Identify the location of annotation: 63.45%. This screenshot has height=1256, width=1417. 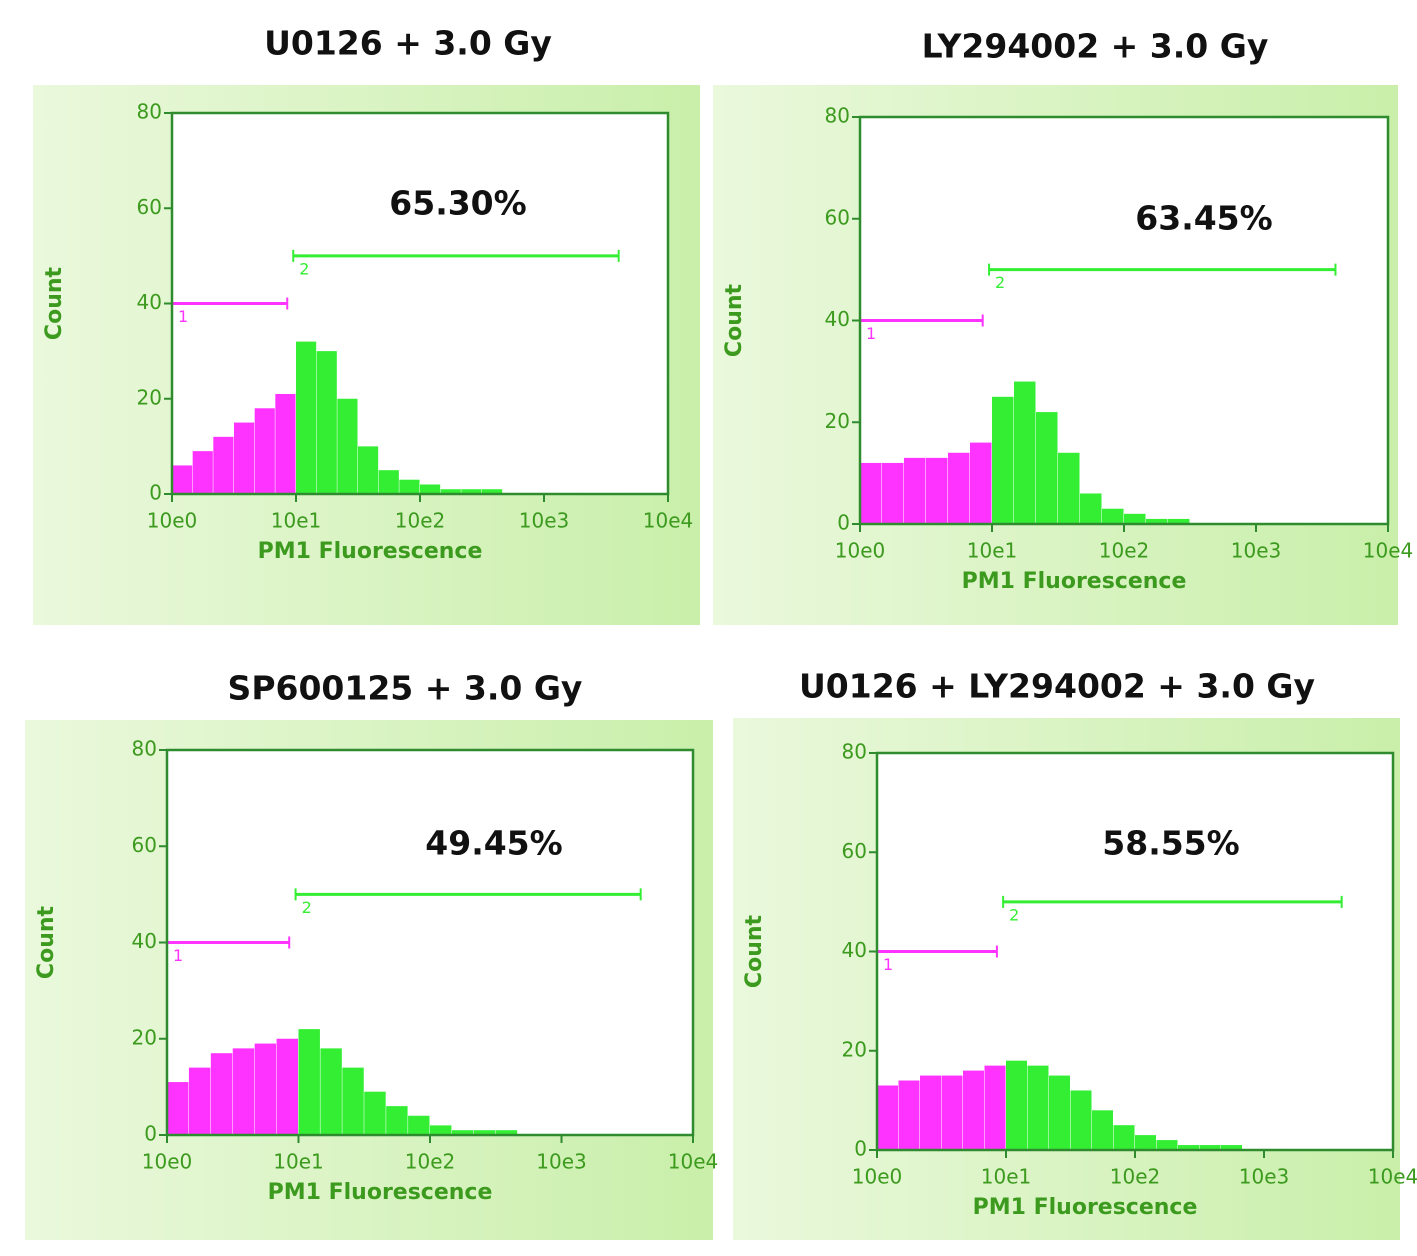
(1203, 218).